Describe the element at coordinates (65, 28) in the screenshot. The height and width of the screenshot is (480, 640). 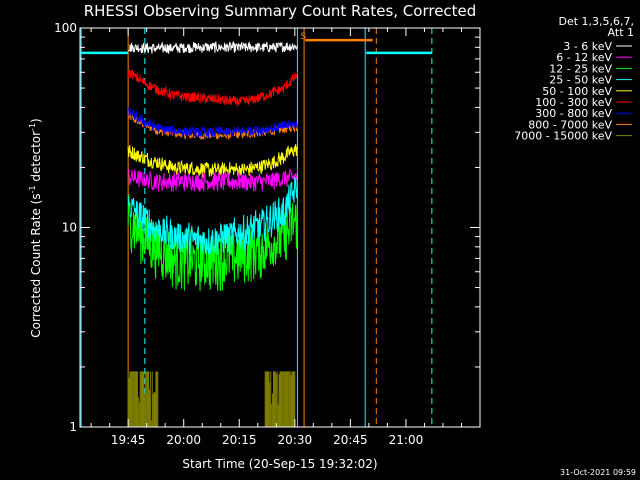
I see `y-tick-label: 100` at that location.